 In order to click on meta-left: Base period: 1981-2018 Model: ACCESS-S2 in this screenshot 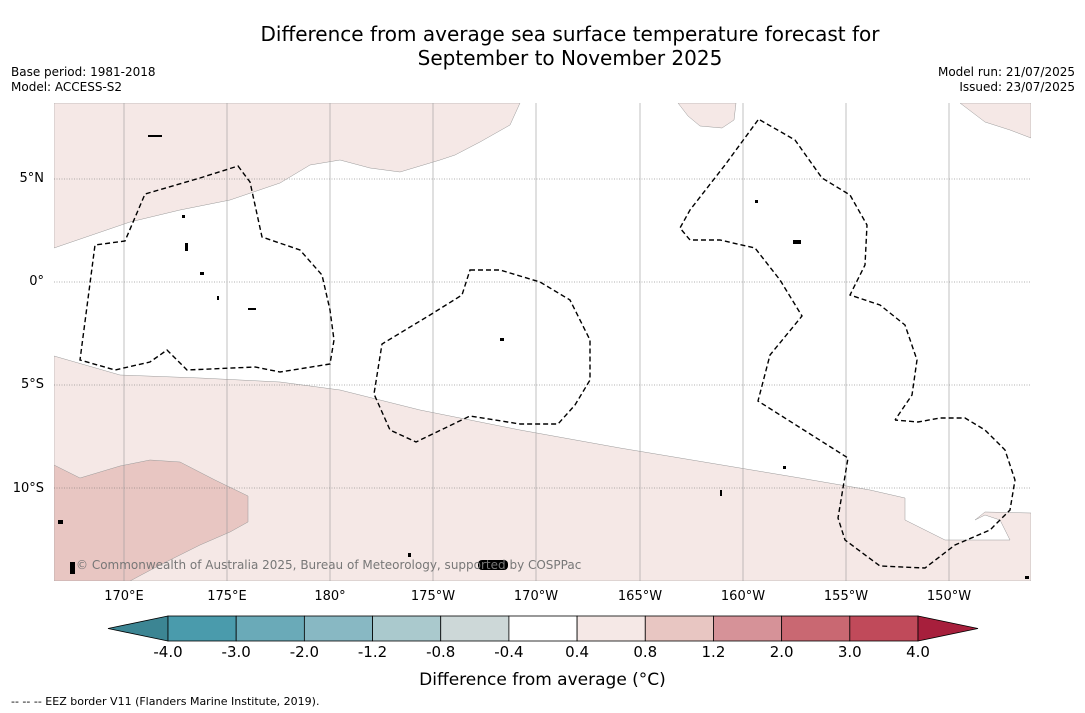, I will do `click(83, 80)`.